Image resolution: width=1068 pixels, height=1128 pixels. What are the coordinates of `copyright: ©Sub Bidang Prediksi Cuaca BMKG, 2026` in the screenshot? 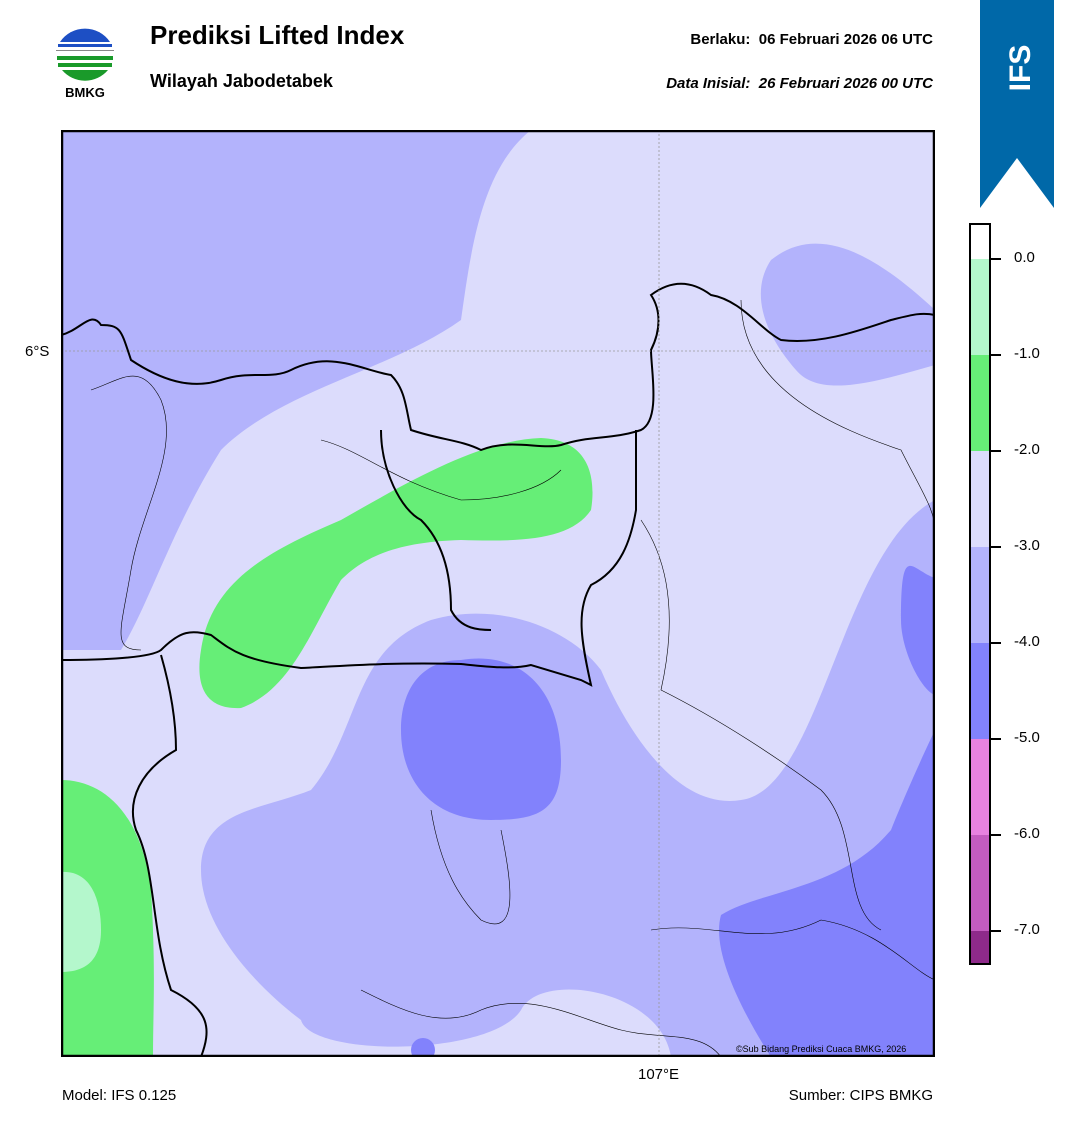 It's located at (821, 1049).